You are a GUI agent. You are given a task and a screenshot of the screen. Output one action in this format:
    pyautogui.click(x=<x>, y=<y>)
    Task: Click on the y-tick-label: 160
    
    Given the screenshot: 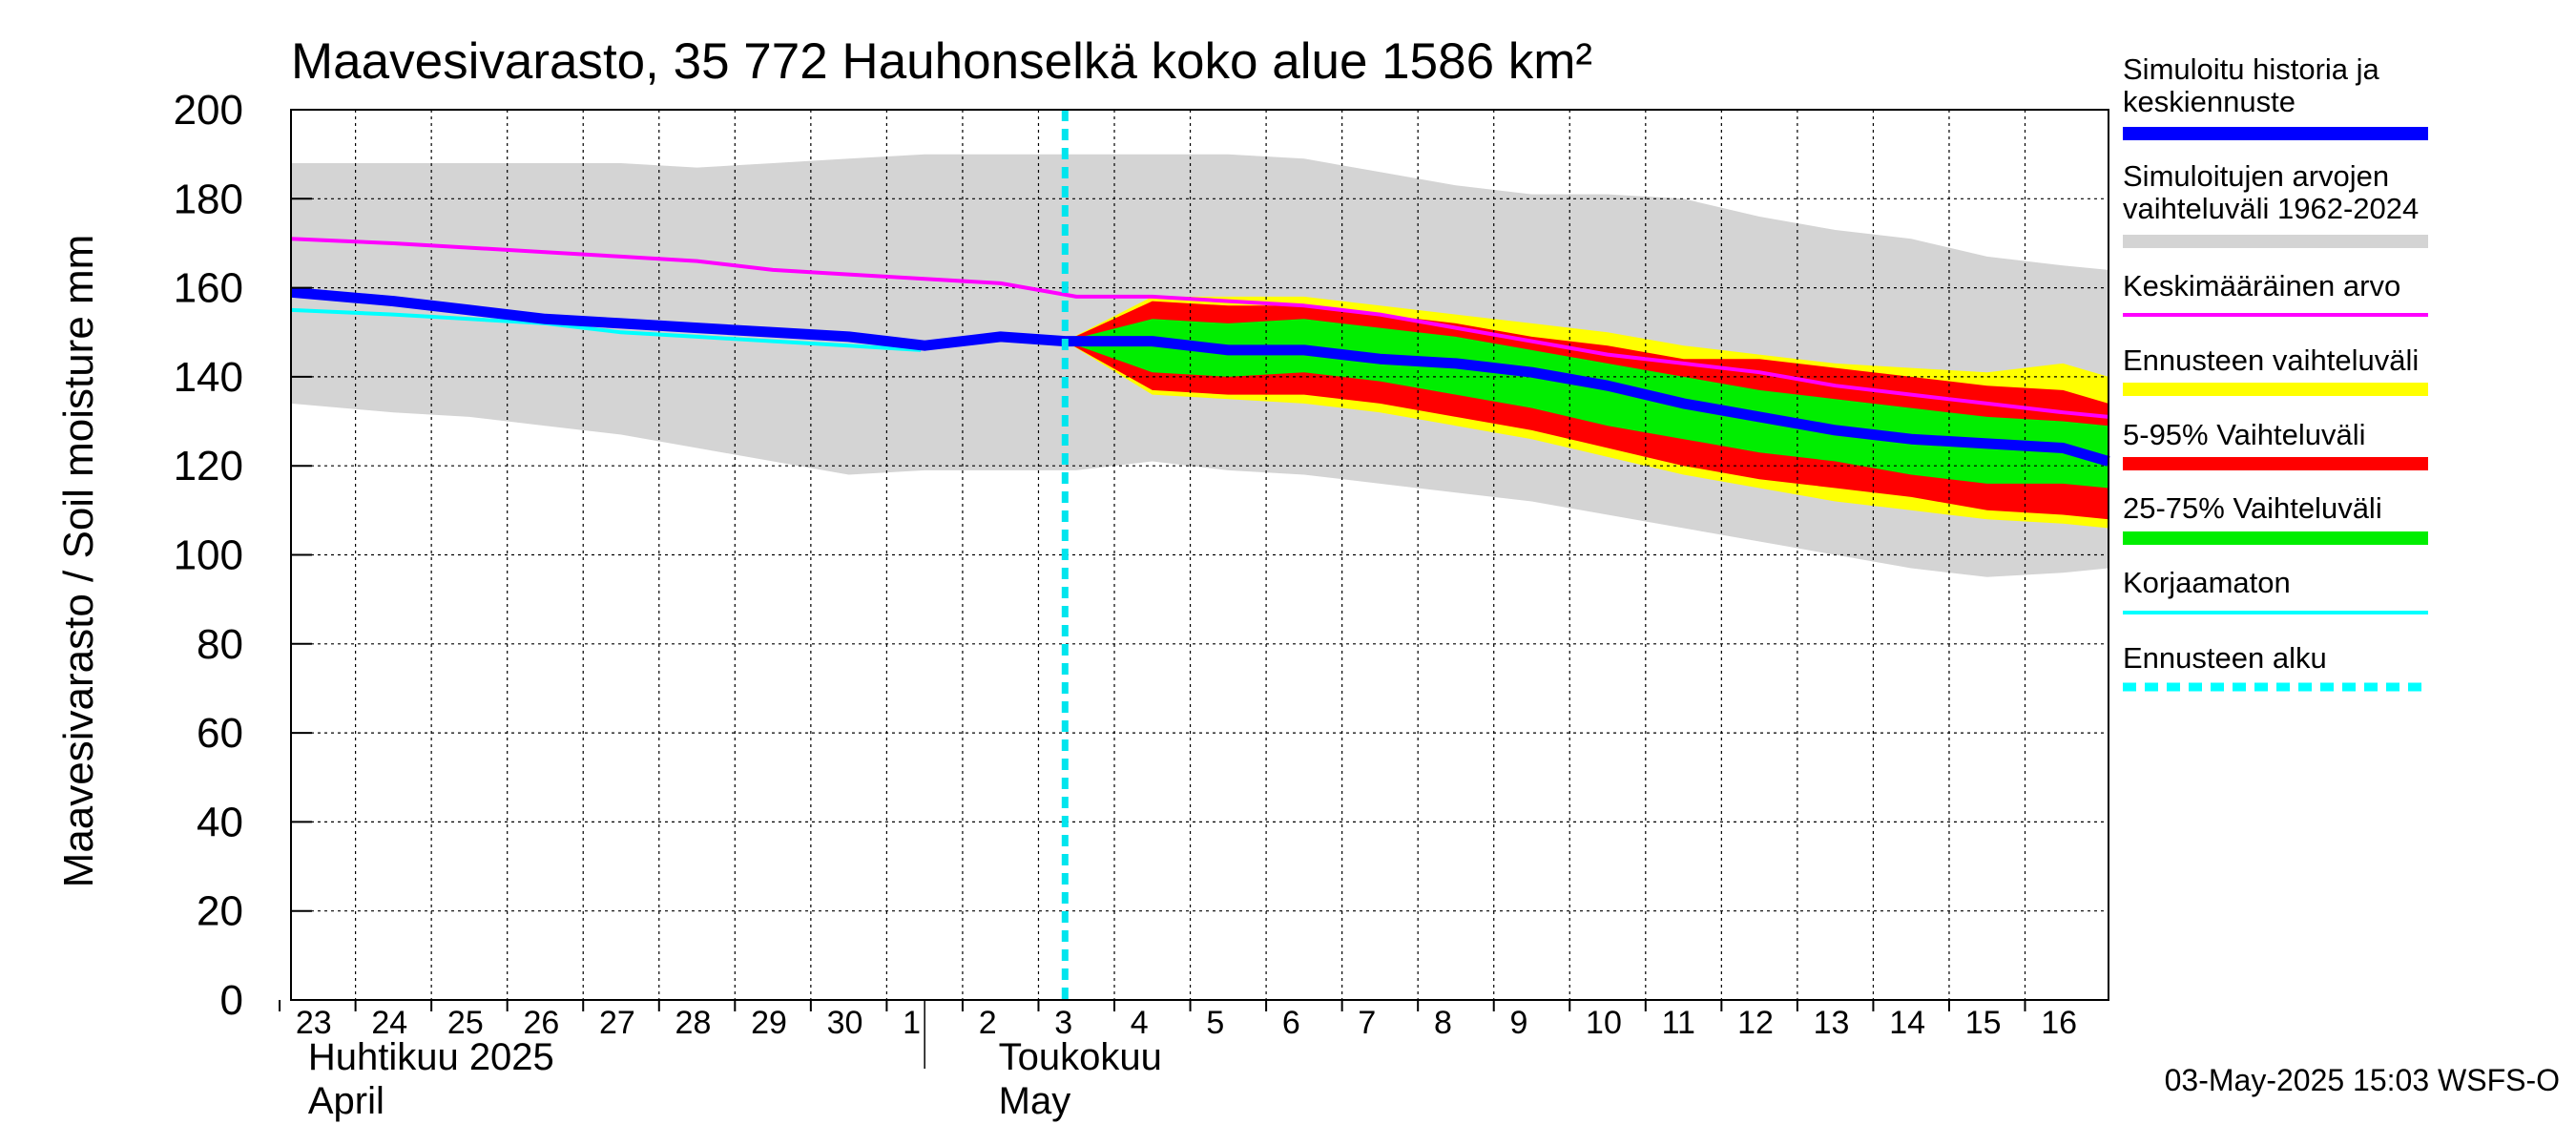 What is the action you would take?
    pyautogui.click(x=208, y=288)
    